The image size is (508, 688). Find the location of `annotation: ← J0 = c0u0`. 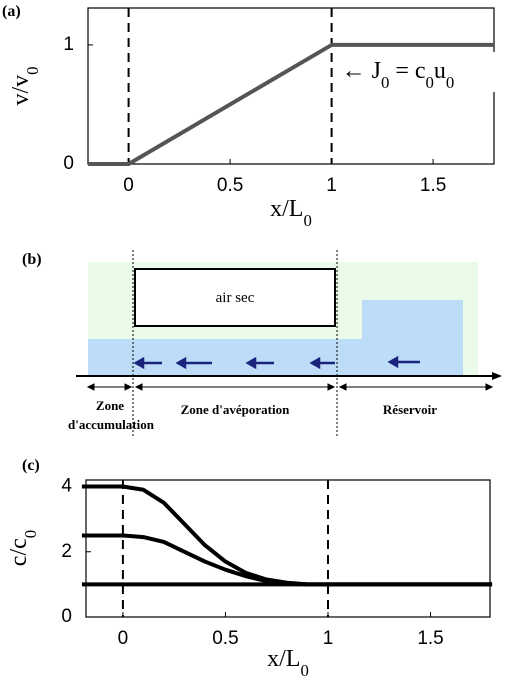

annotation: ← J0 = c0u0 is located at coordinates (398, 75).